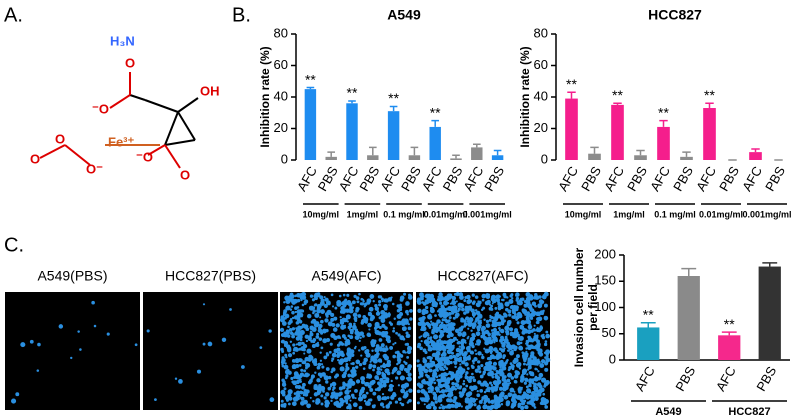 The height and width of the screenshot is (420, 797). I want to click on bar, so click(617, 132).